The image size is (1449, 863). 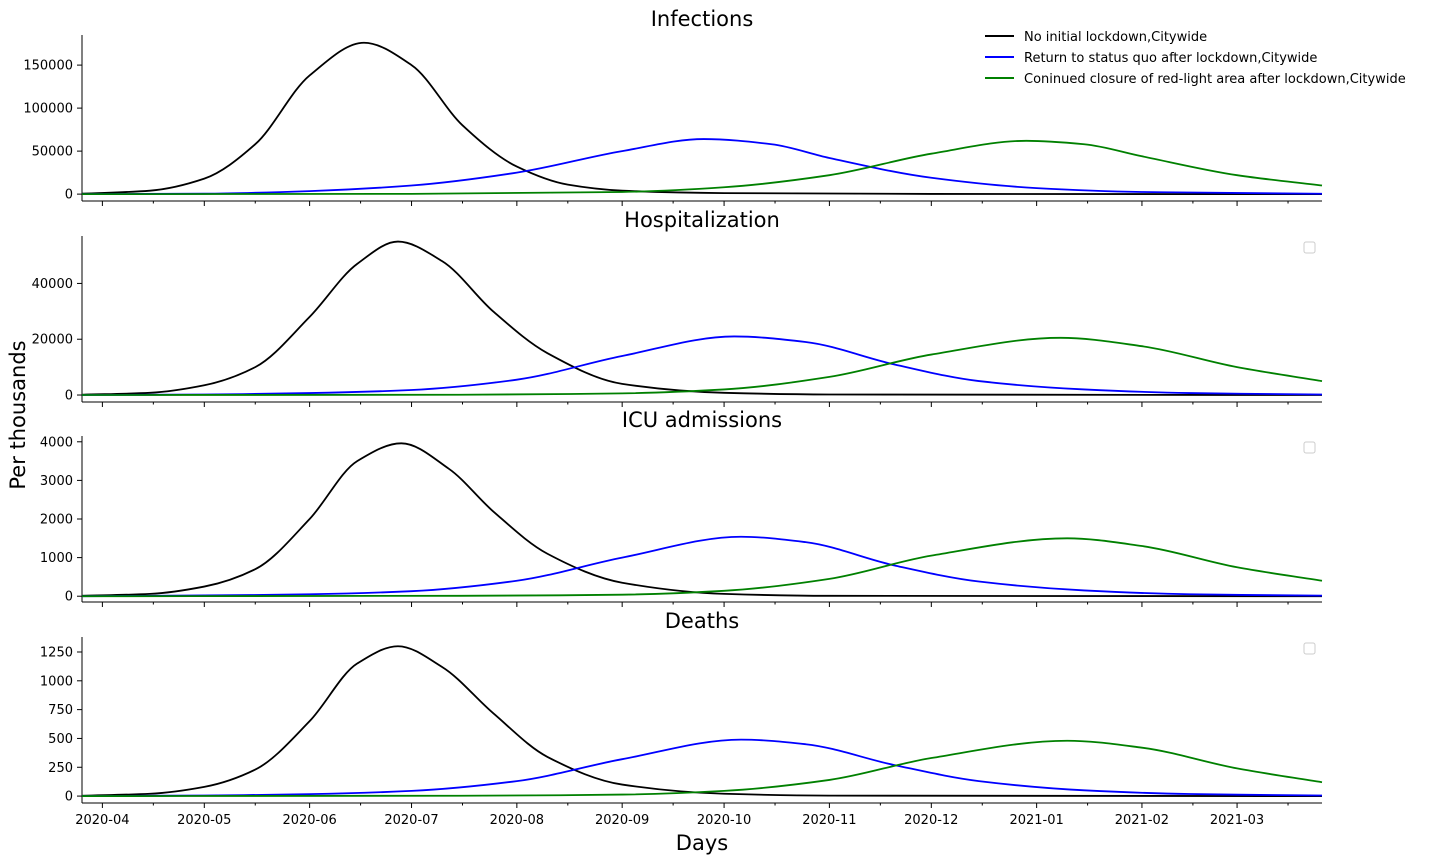 I want to click on x-axis-label: Days, so click(x=702, y=843).